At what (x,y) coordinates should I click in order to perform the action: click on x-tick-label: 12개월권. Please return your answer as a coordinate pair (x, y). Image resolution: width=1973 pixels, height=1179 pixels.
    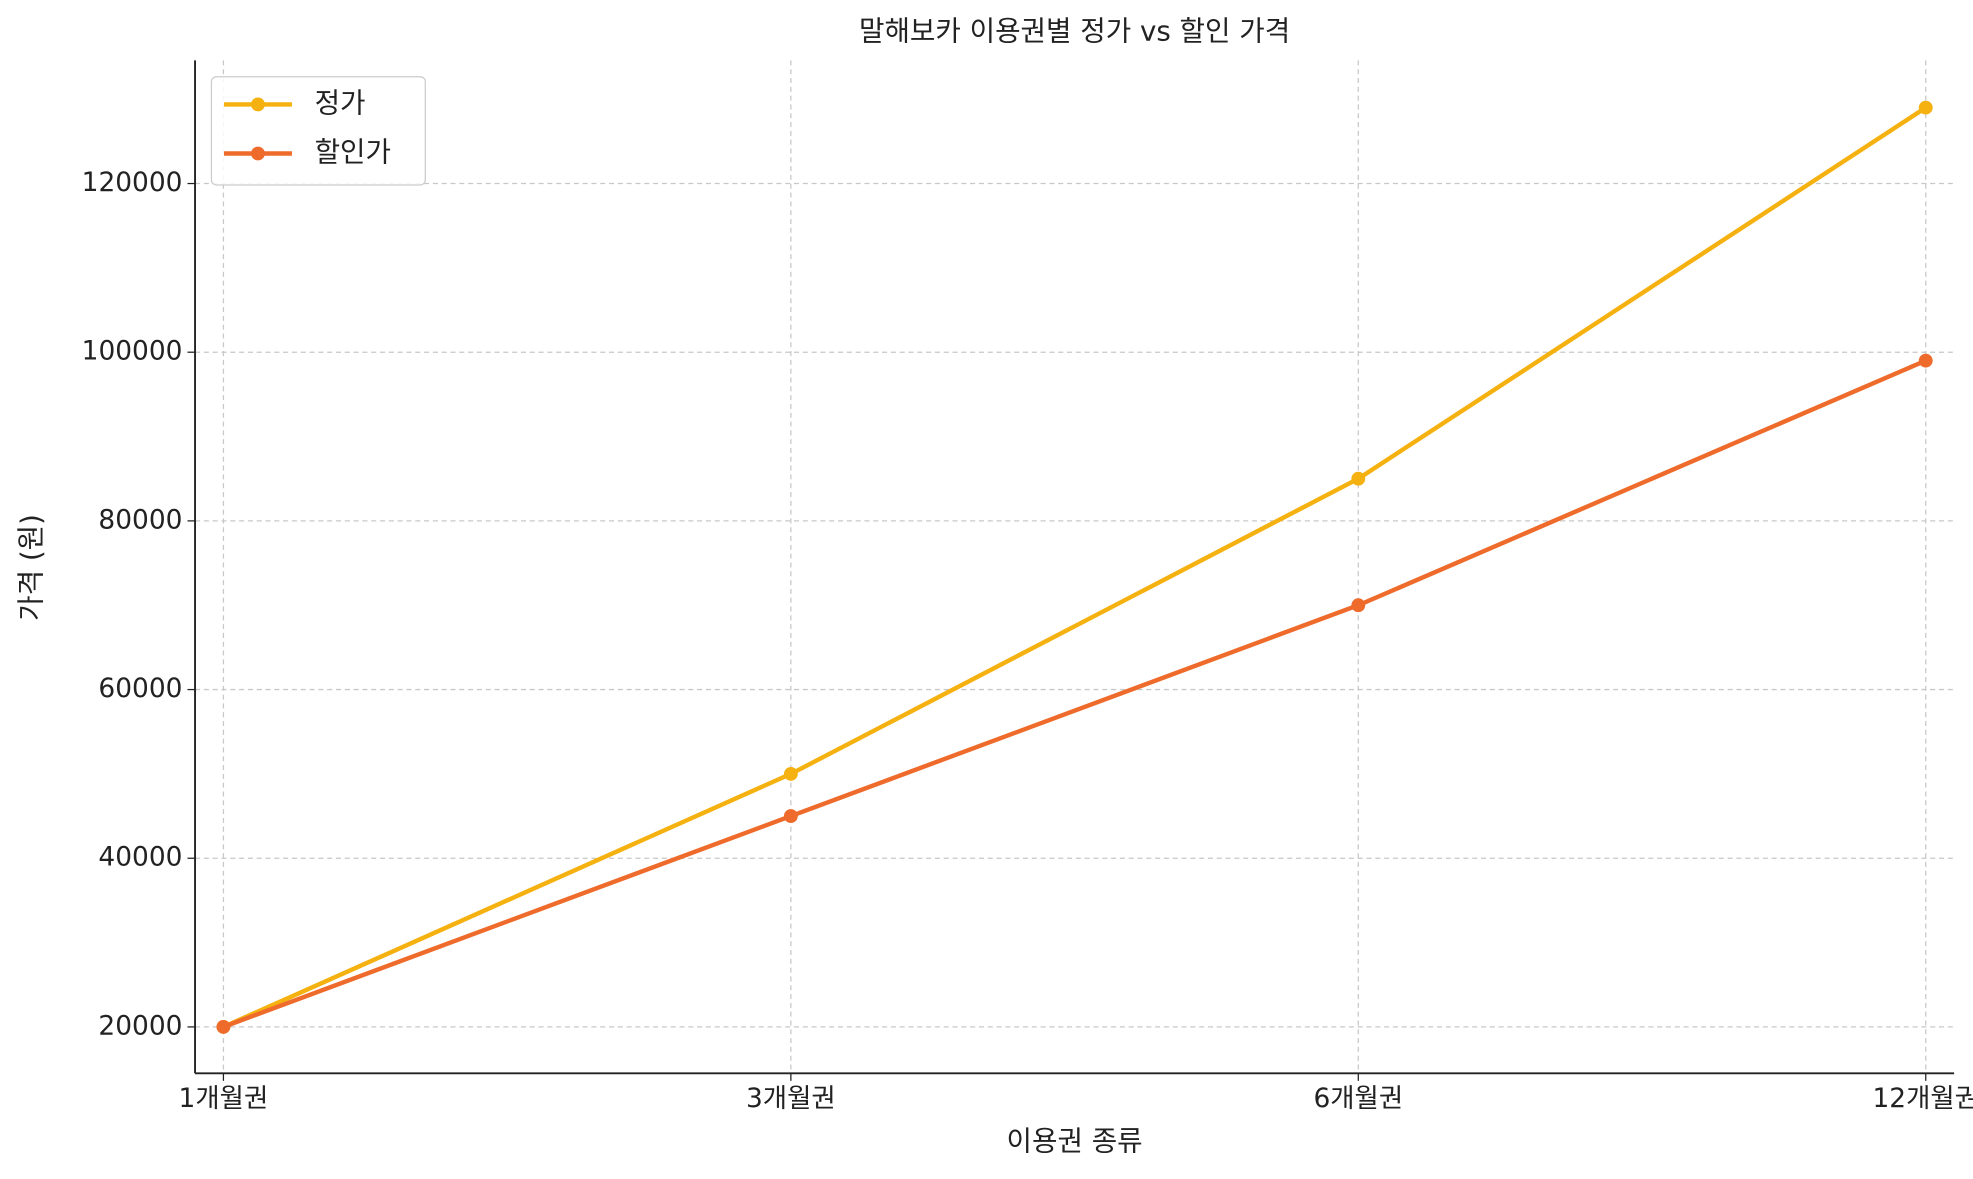
    Looking at the image, I should click on (1922, 1098).